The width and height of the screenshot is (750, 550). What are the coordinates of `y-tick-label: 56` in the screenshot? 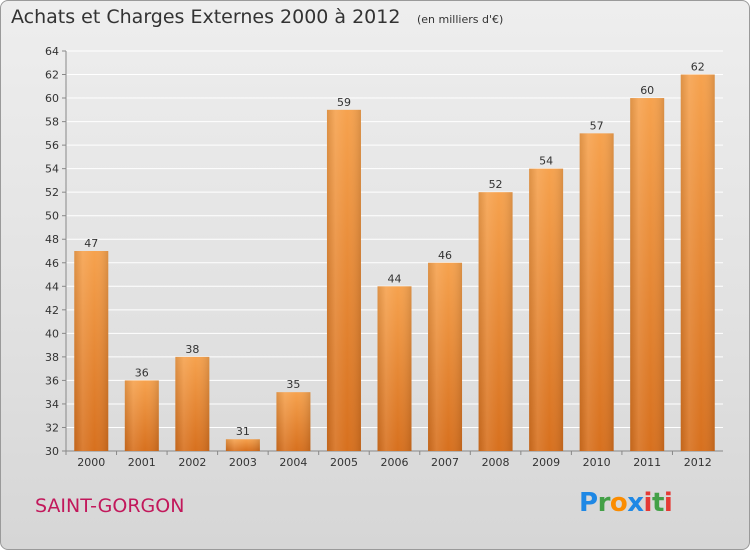 It's located at (52, 145).